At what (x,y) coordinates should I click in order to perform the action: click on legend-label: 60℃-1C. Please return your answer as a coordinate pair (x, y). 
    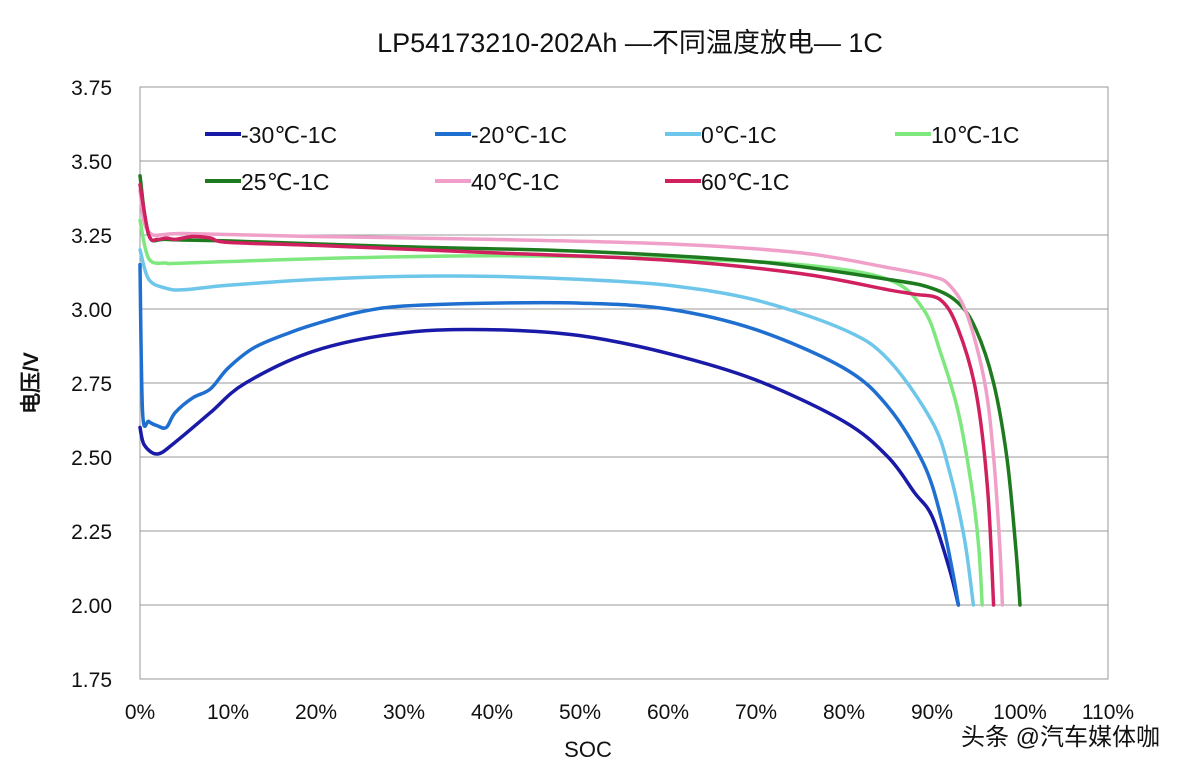
    Looking at the image, I should click on (745, 182).